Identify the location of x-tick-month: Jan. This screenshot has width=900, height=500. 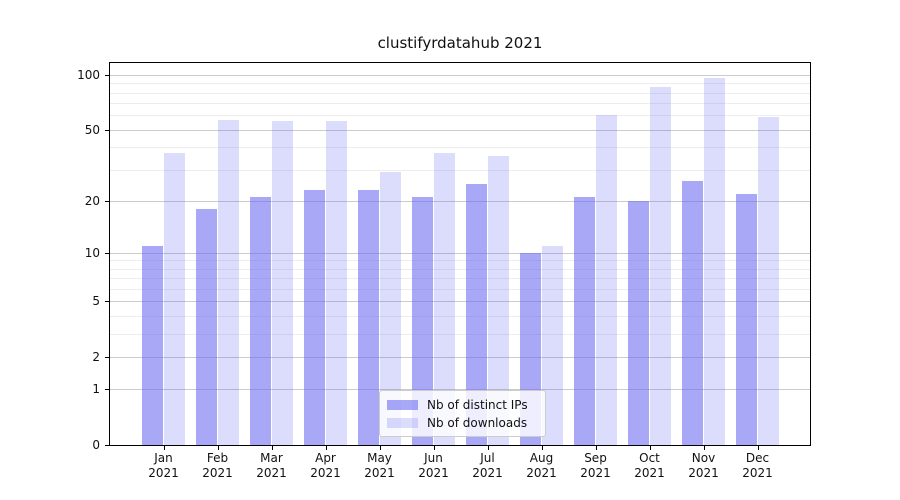
(163, 458).